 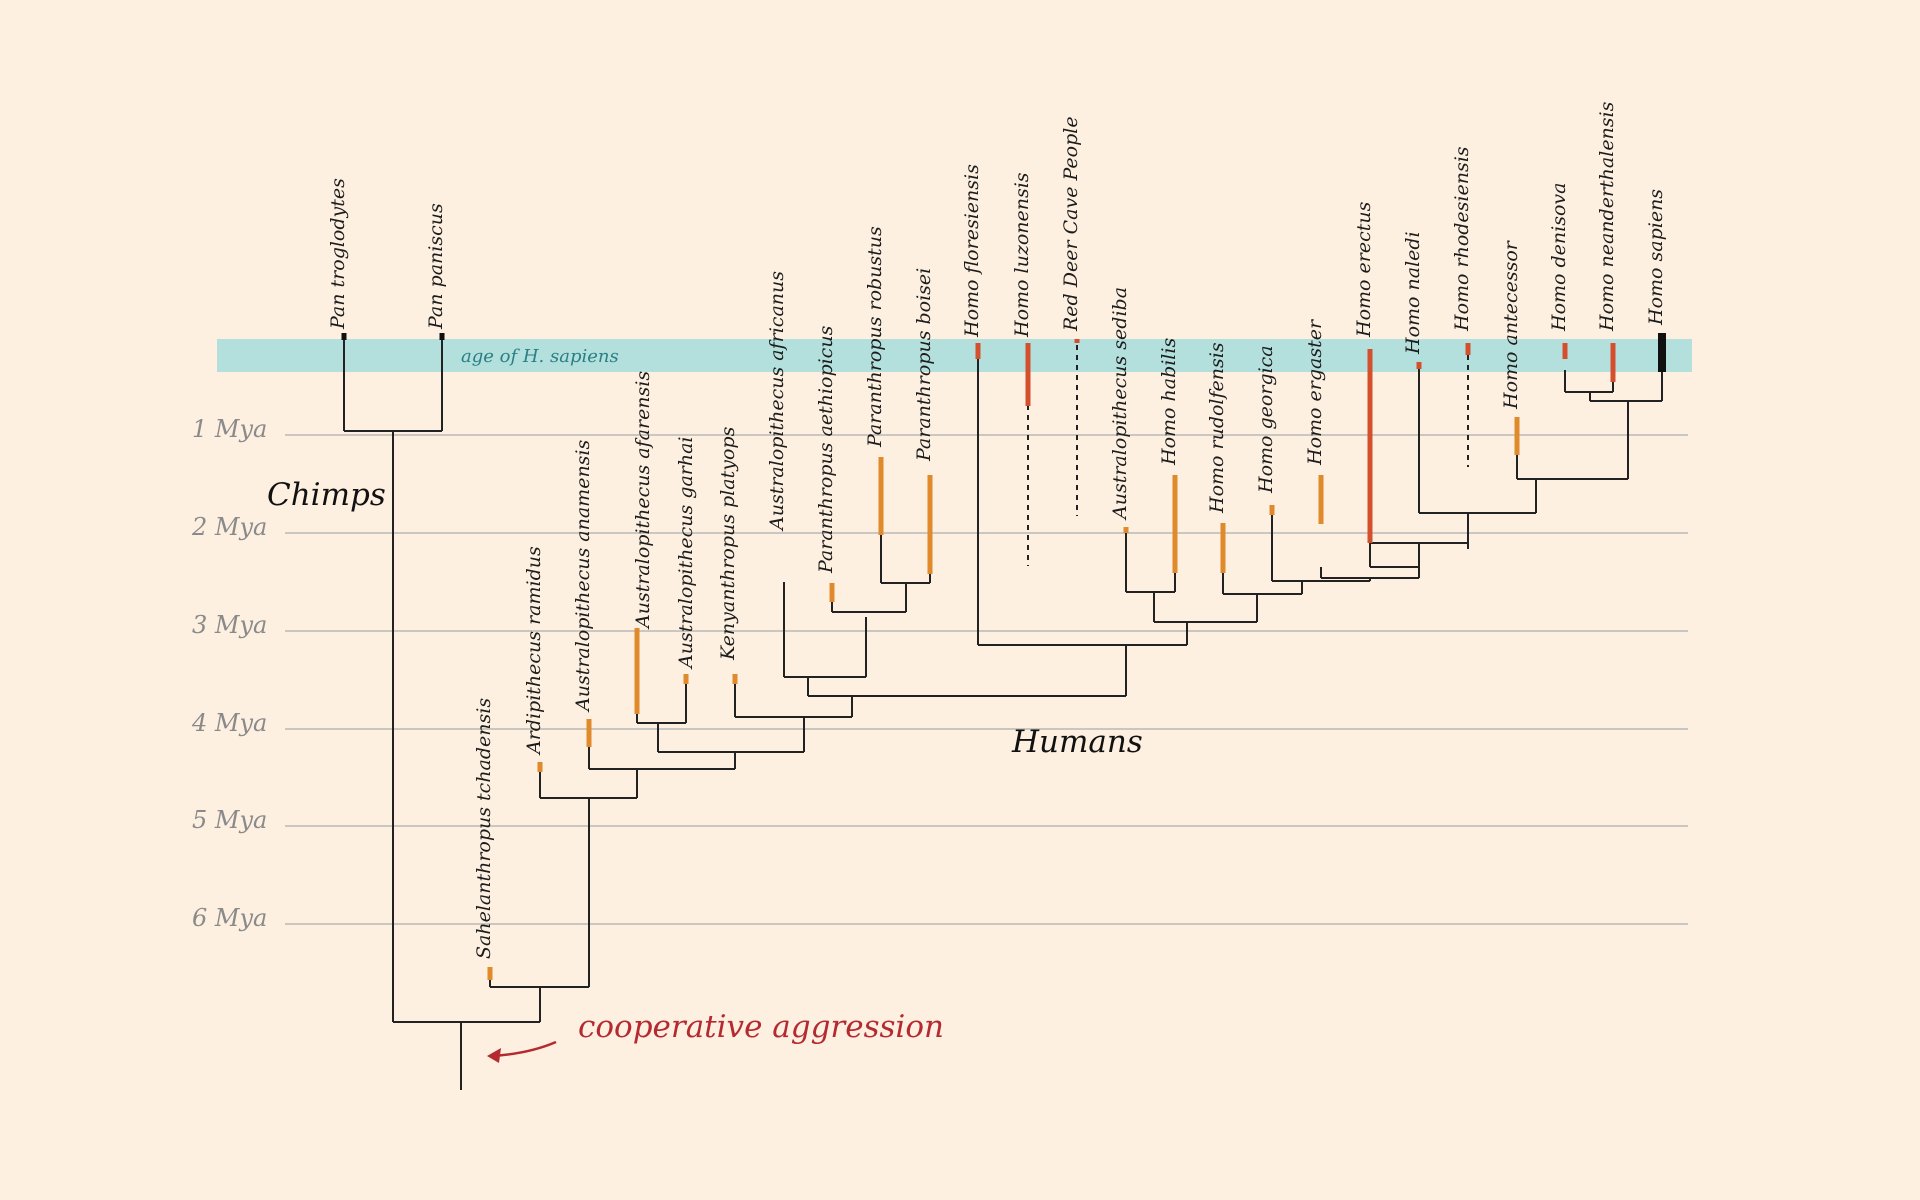 I want to click on species-label-garhai: Australopithecus garhai, so click(x=686, y=553).